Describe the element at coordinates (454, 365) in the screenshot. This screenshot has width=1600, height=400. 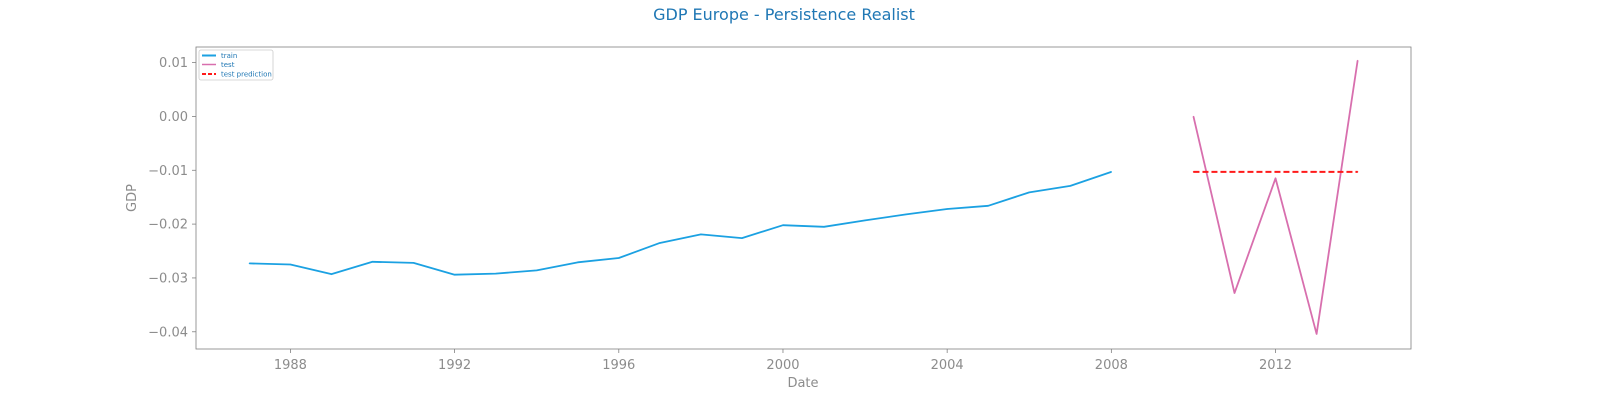
I see `x-tick-label: 1992` at that location.